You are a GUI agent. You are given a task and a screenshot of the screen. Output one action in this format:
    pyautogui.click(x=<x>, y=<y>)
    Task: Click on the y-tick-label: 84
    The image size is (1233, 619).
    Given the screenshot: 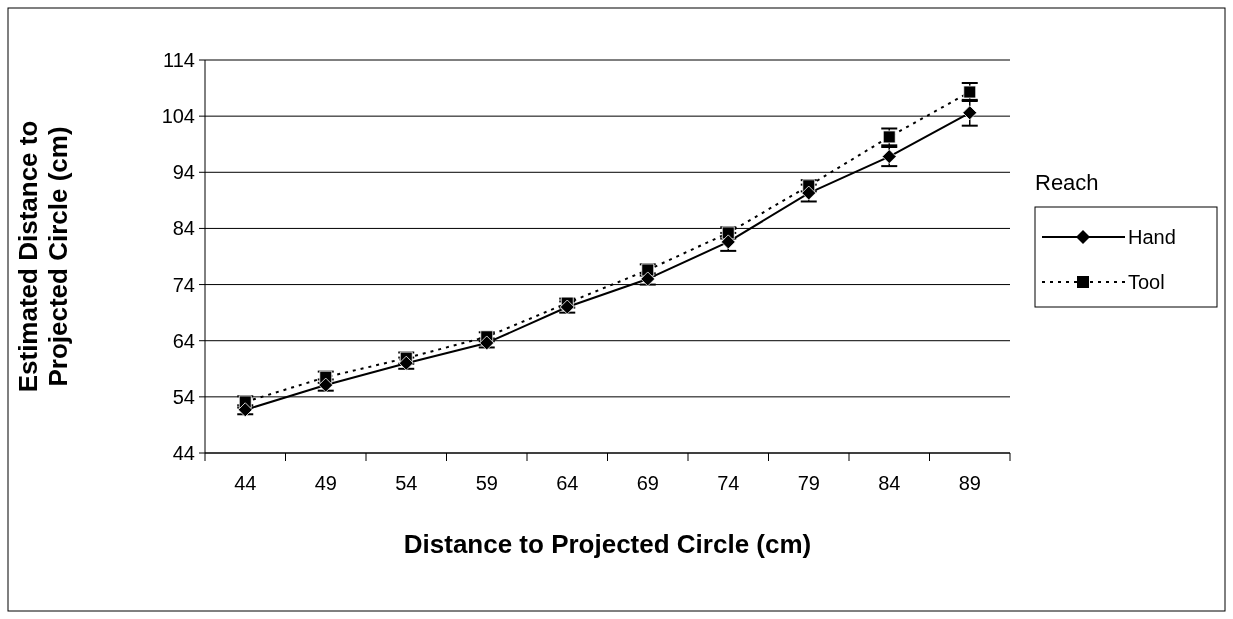 What is the action you would take?
    pyautogui.click(x=183, y=228)
    